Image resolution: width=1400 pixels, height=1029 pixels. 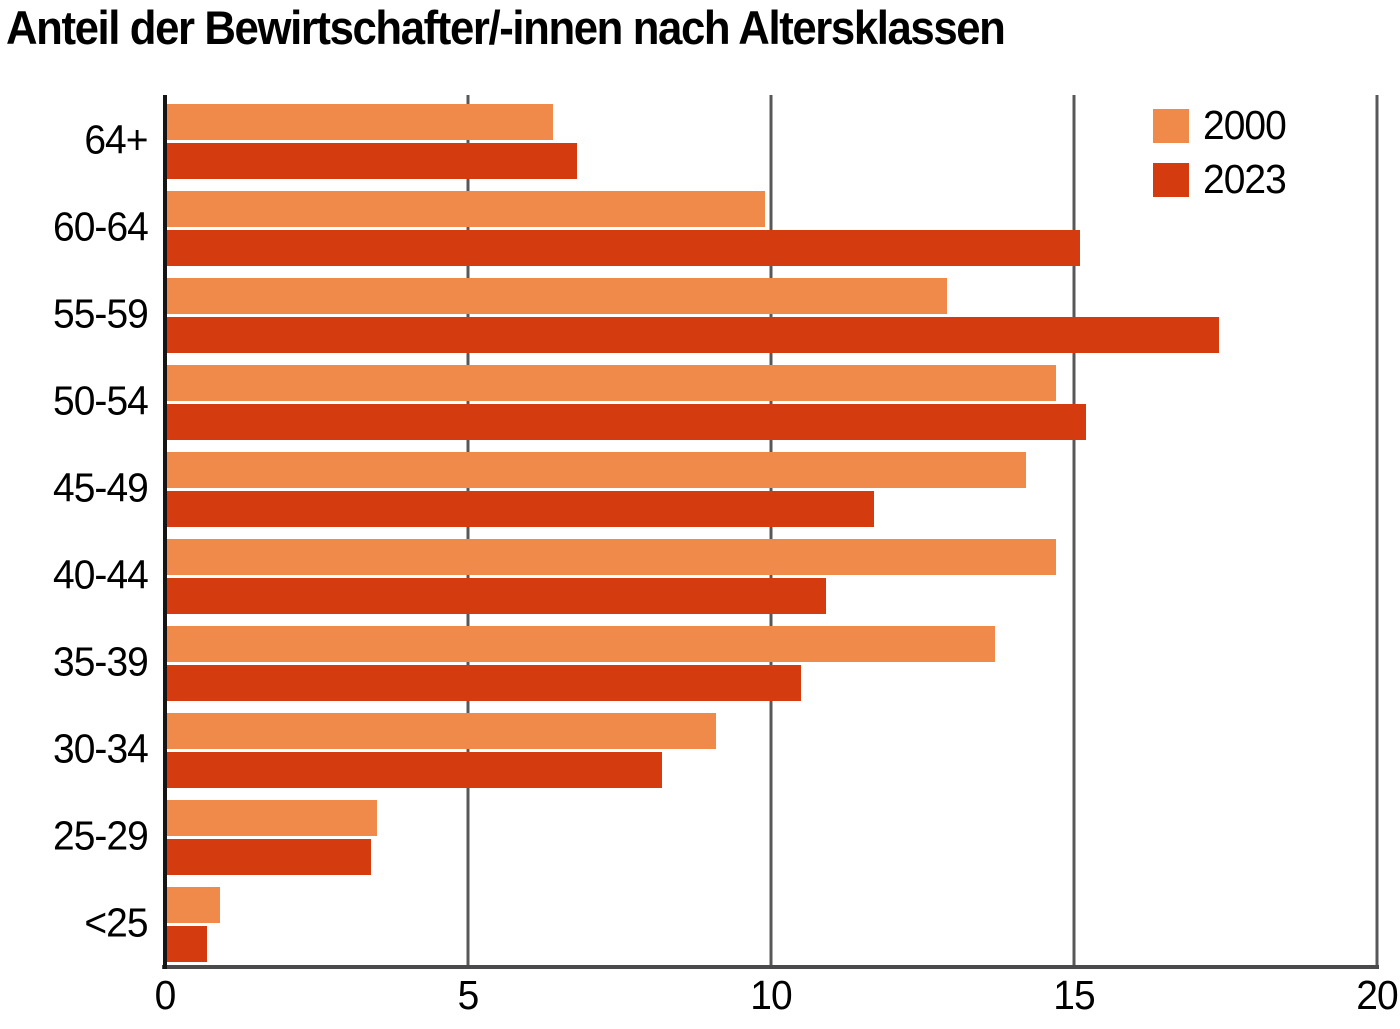 I want to click on x-axis-tick-label-0: 0, so click(x=165, y=995).